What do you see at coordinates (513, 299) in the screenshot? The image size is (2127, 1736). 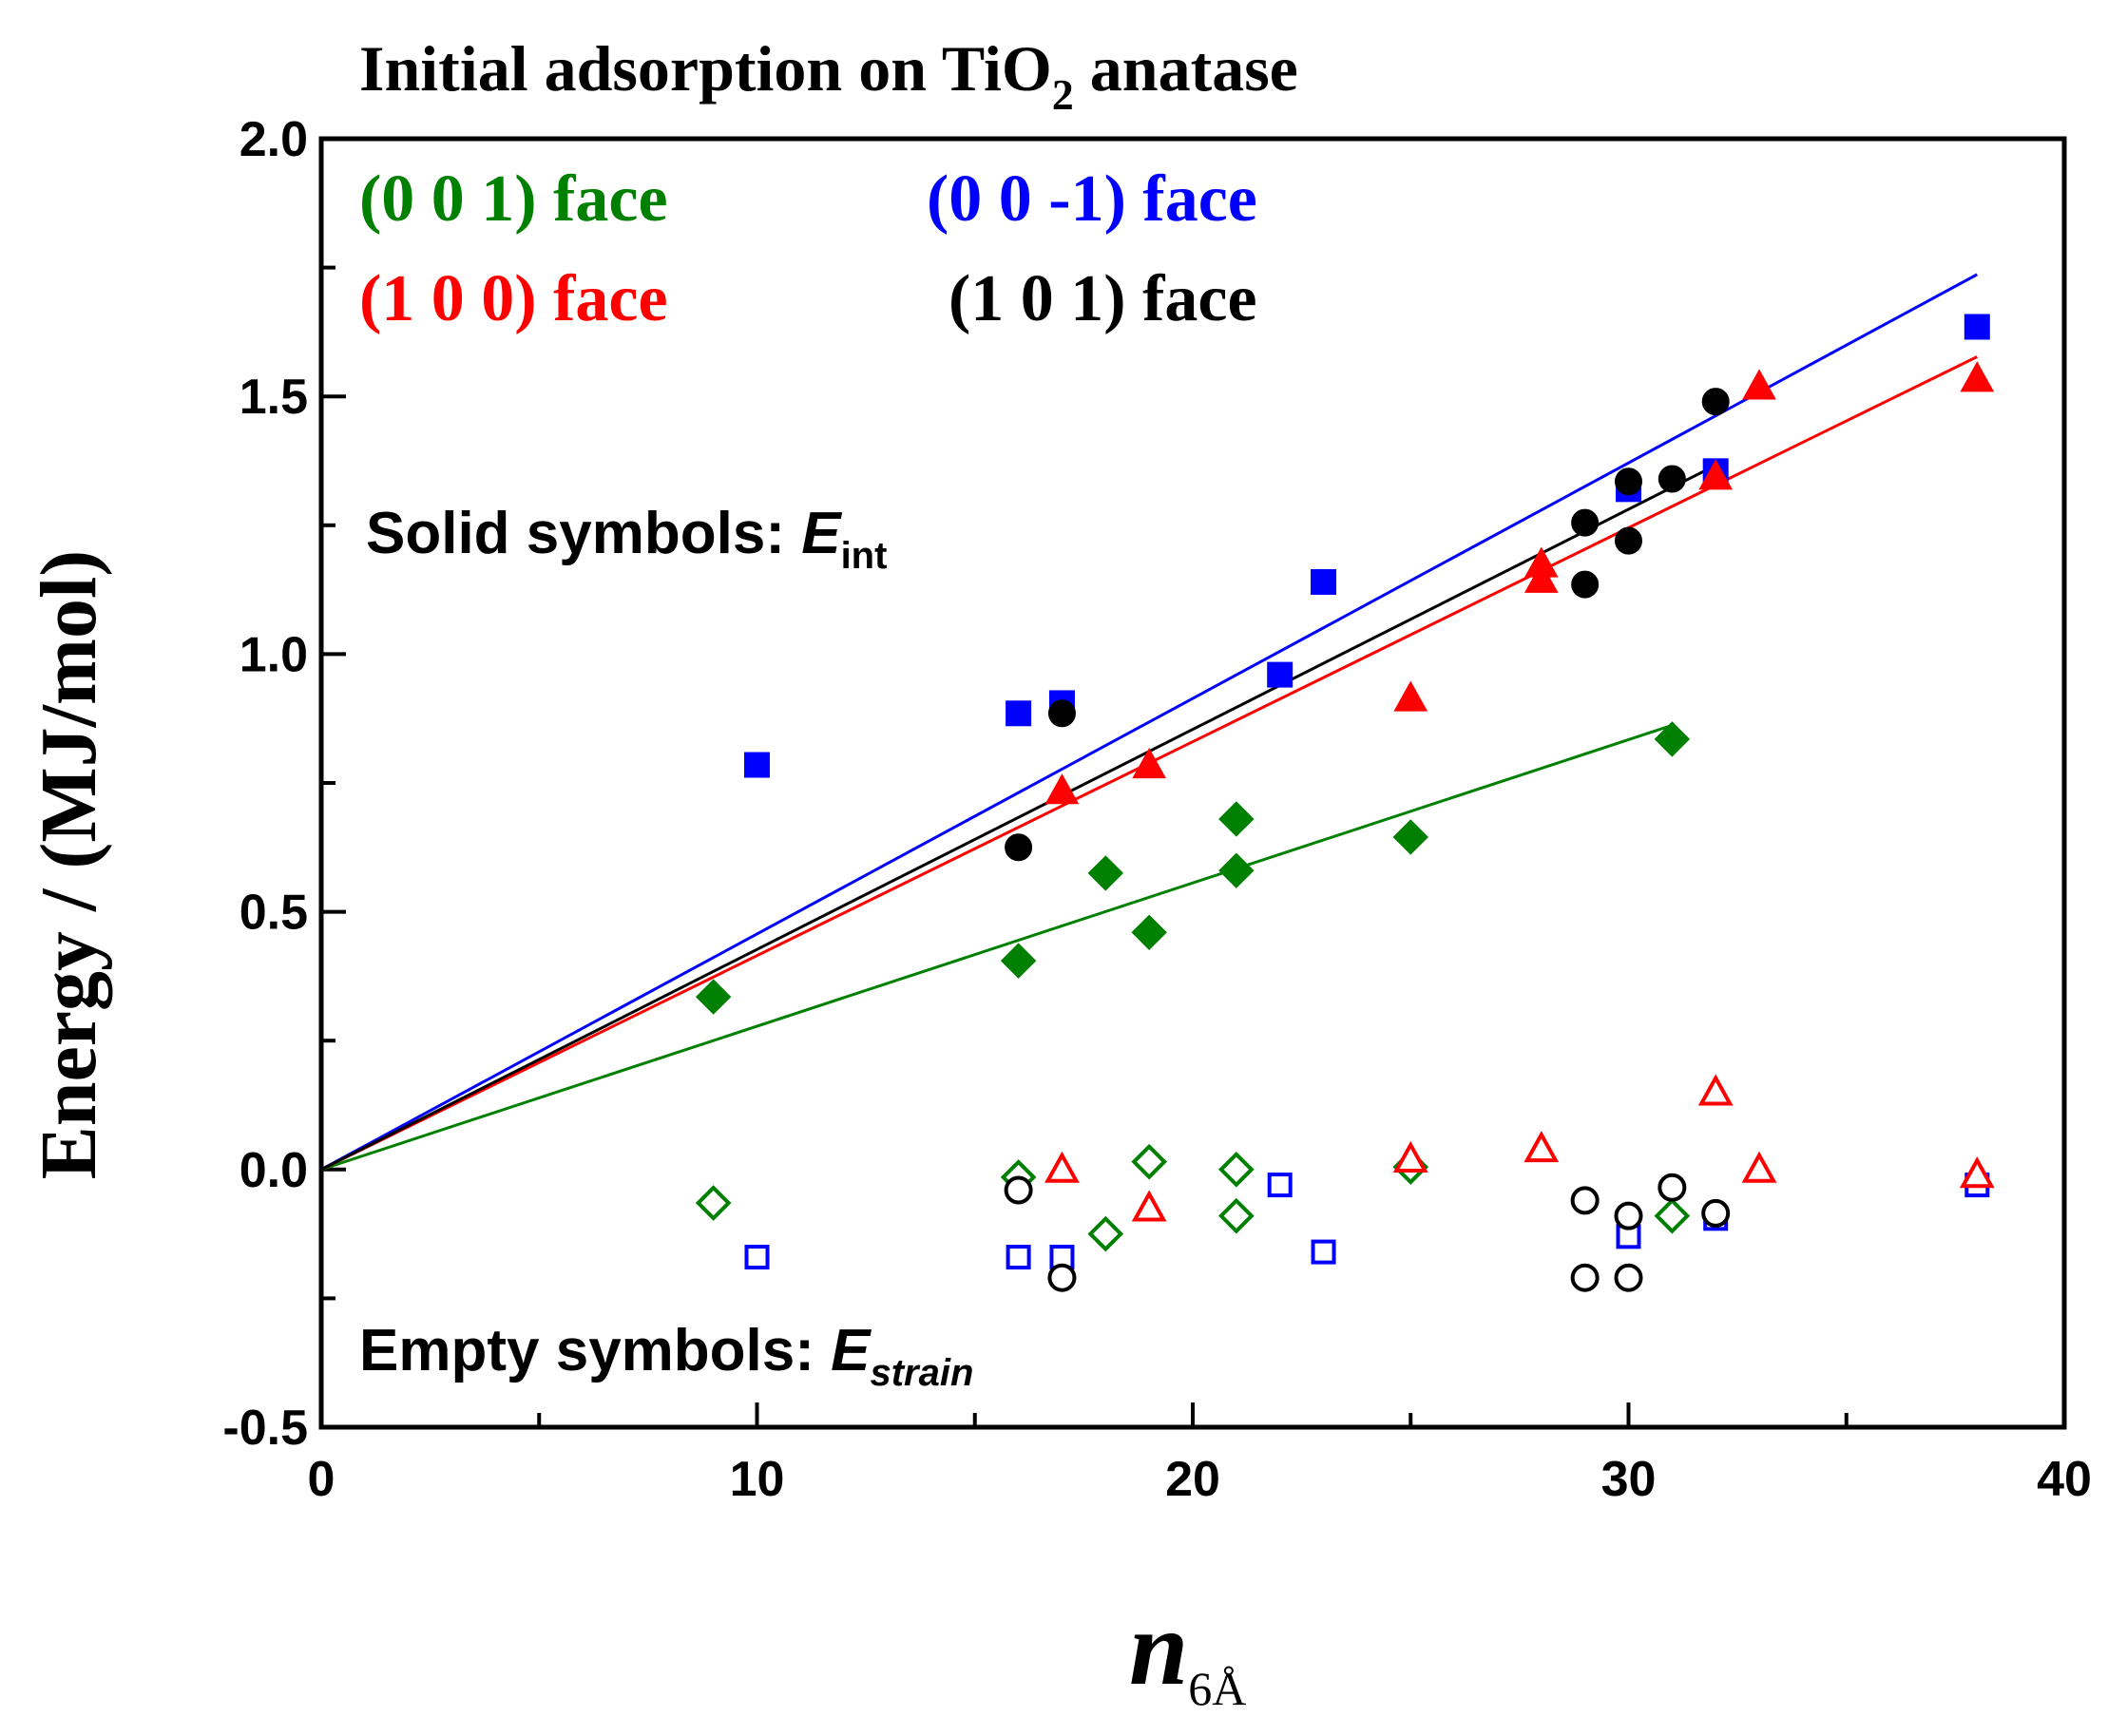 I see `legend-face-100: (1 0 0) face` at bounding box center [513, 299].